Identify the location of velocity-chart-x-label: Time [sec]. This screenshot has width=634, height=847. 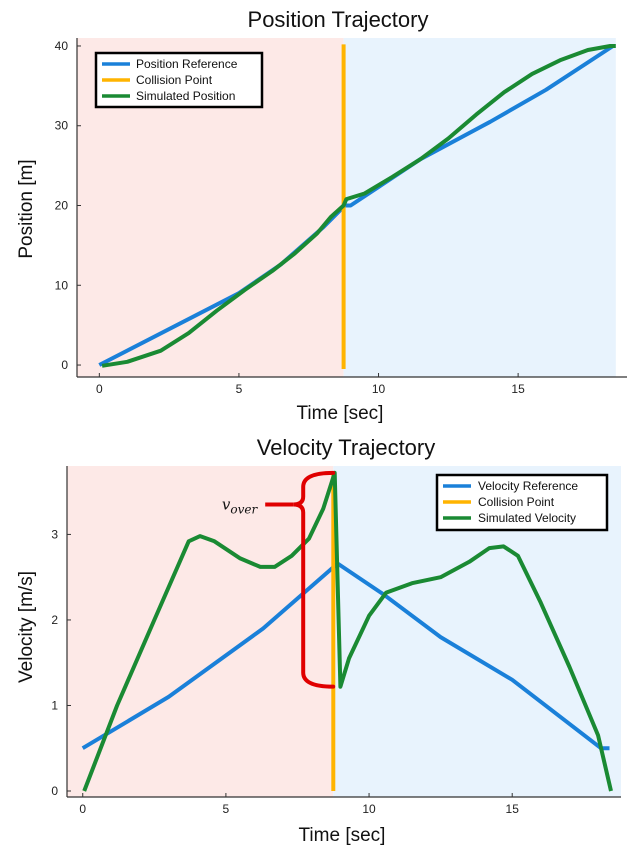
(342, 835).